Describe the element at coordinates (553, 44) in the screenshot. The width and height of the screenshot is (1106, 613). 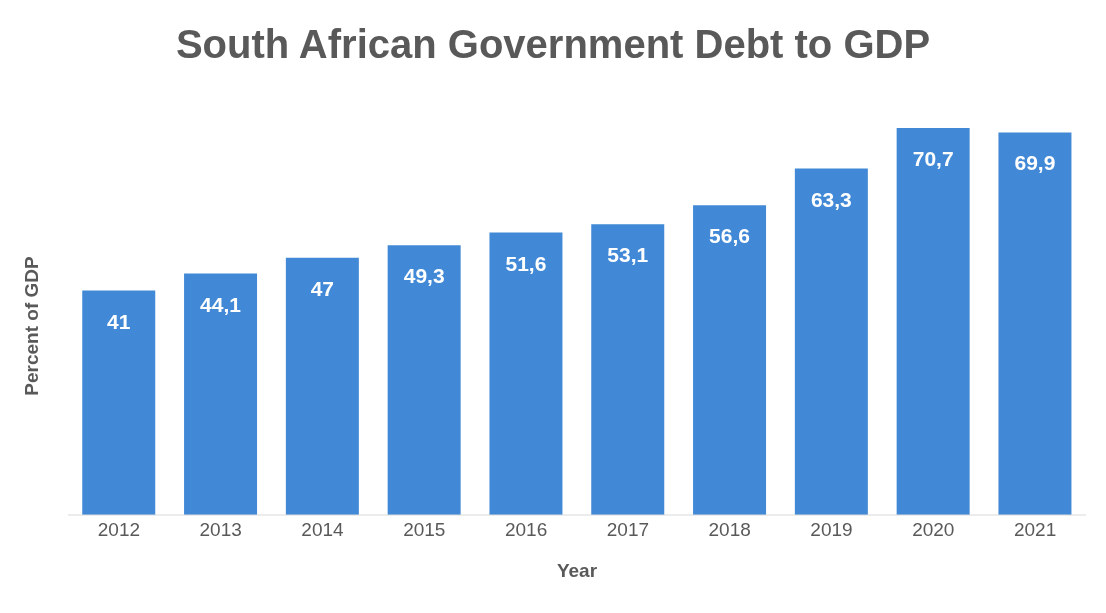
I see `chart-title: South African Government Debt to GDP` at that location.